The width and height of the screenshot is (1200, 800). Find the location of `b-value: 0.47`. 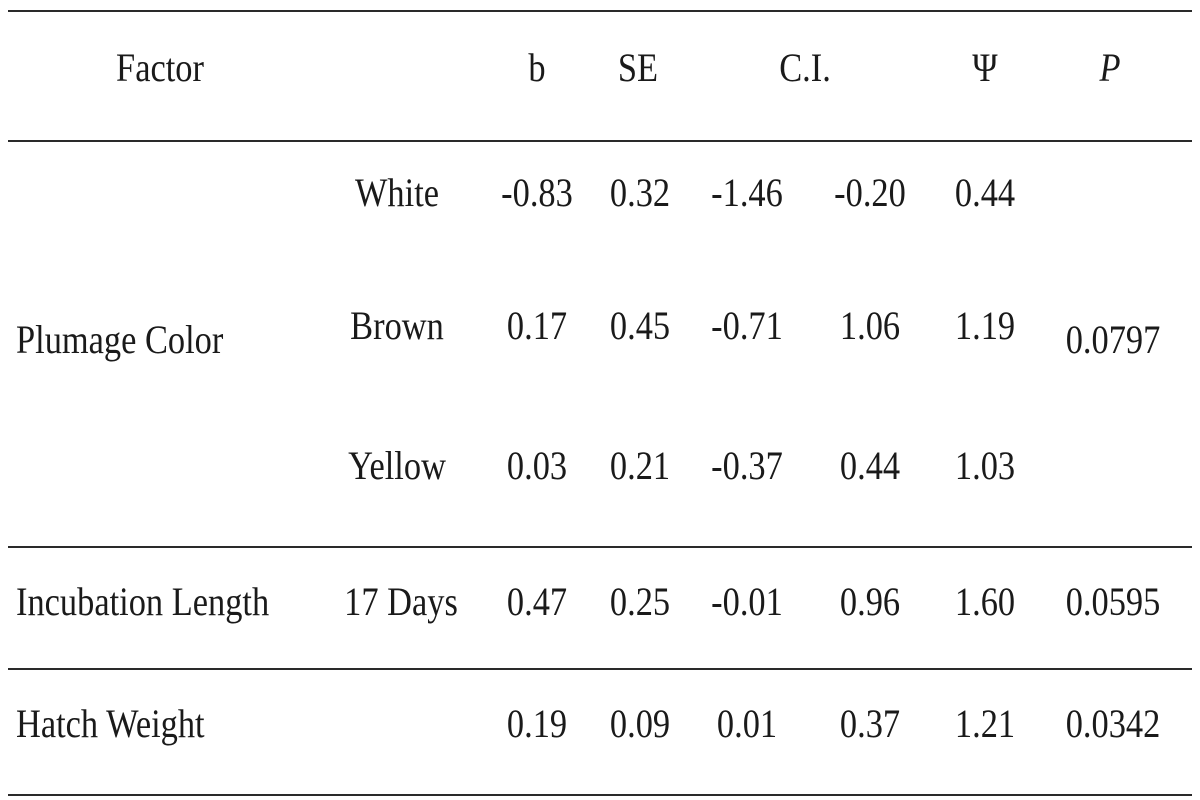

b-value: 0.47 is located at coordinates (537, 601).